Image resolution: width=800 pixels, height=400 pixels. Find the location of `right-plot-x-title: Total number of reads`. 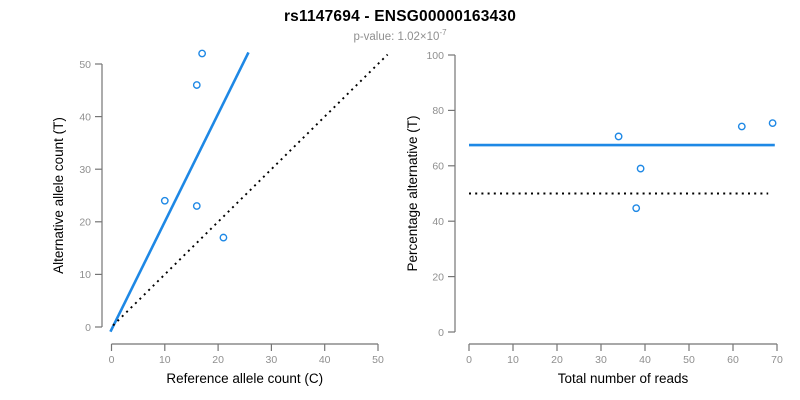

right-plot-x-title: Total number of reads is located at coordinates (623, 378).